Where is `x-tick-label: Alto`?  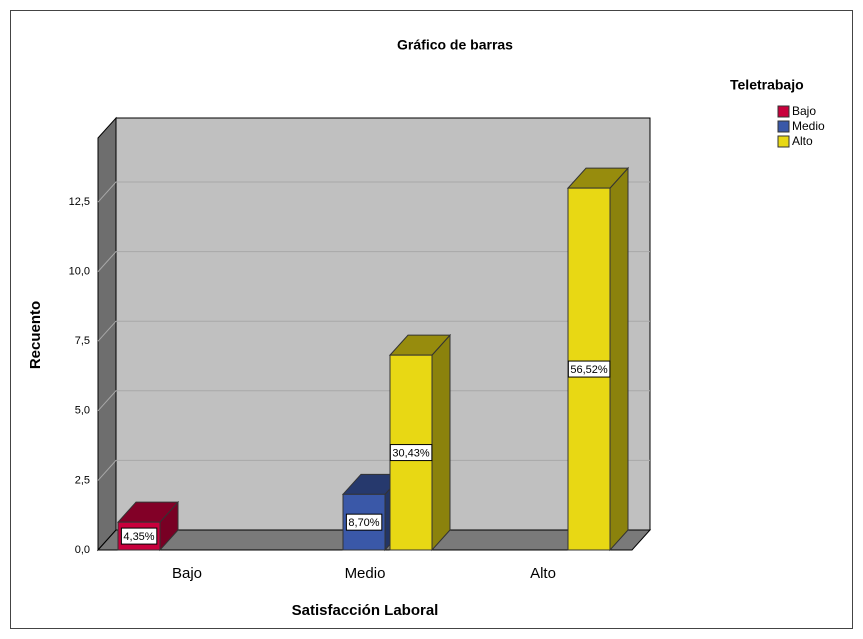
x-tick-label: Alto is located at coordinates (543, 573).